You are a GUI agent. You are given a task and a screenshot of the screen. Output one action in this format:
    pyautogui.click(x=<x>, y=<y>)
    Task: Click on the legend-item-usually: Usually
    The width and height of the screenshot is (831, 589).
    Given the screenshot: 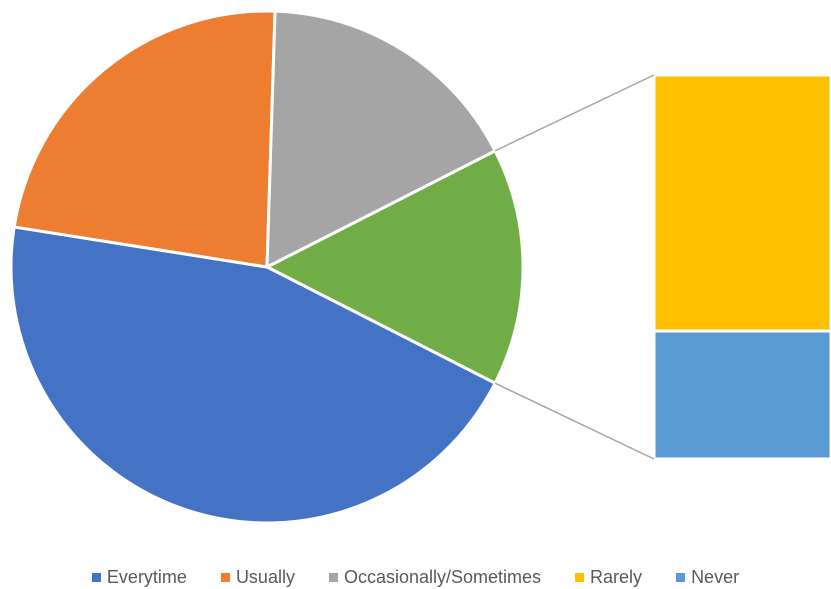 What is the action you would take?
    pyautogui.click(x=257, y=577)
    